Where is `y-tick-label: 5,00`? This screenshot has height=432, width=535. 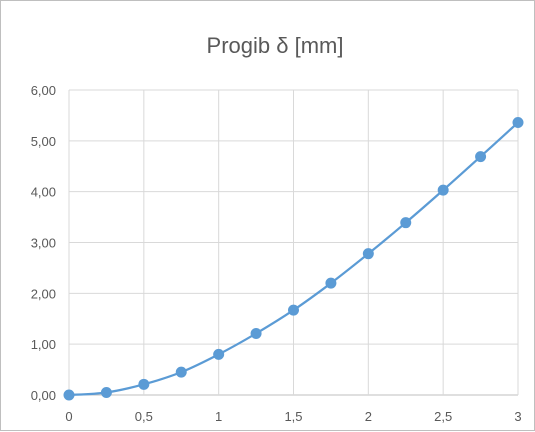
y-tick-label: 5,00 is located at coordinates (43, 141).